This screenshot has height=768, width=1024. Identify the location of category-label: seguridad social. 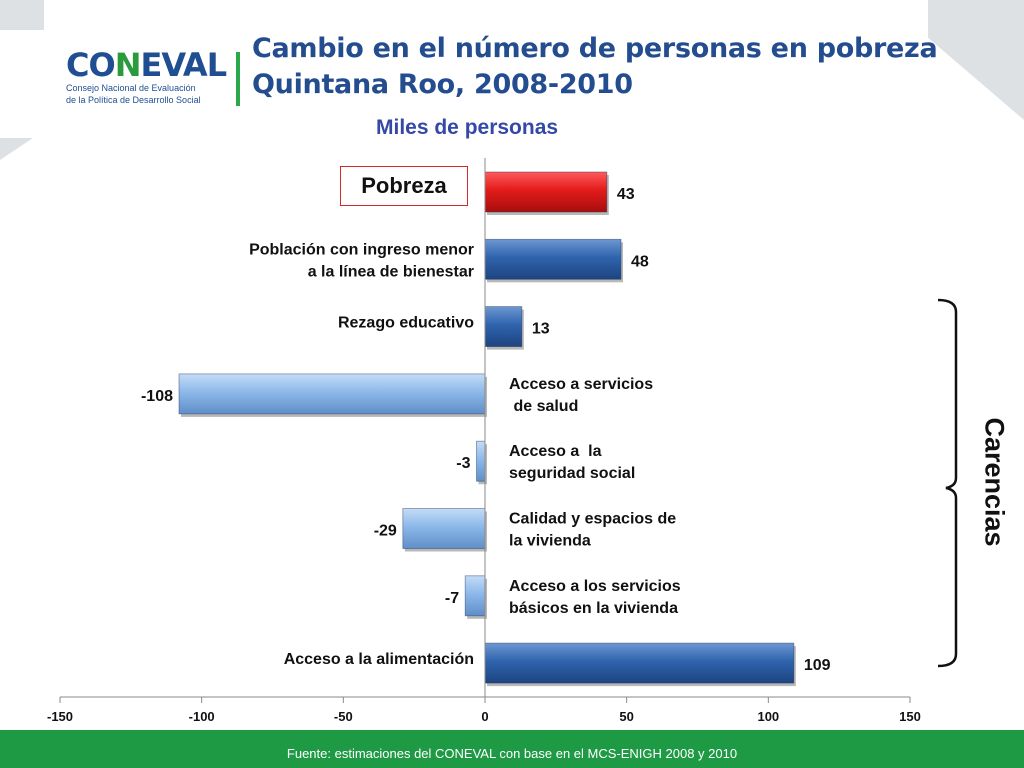
(572, 473).